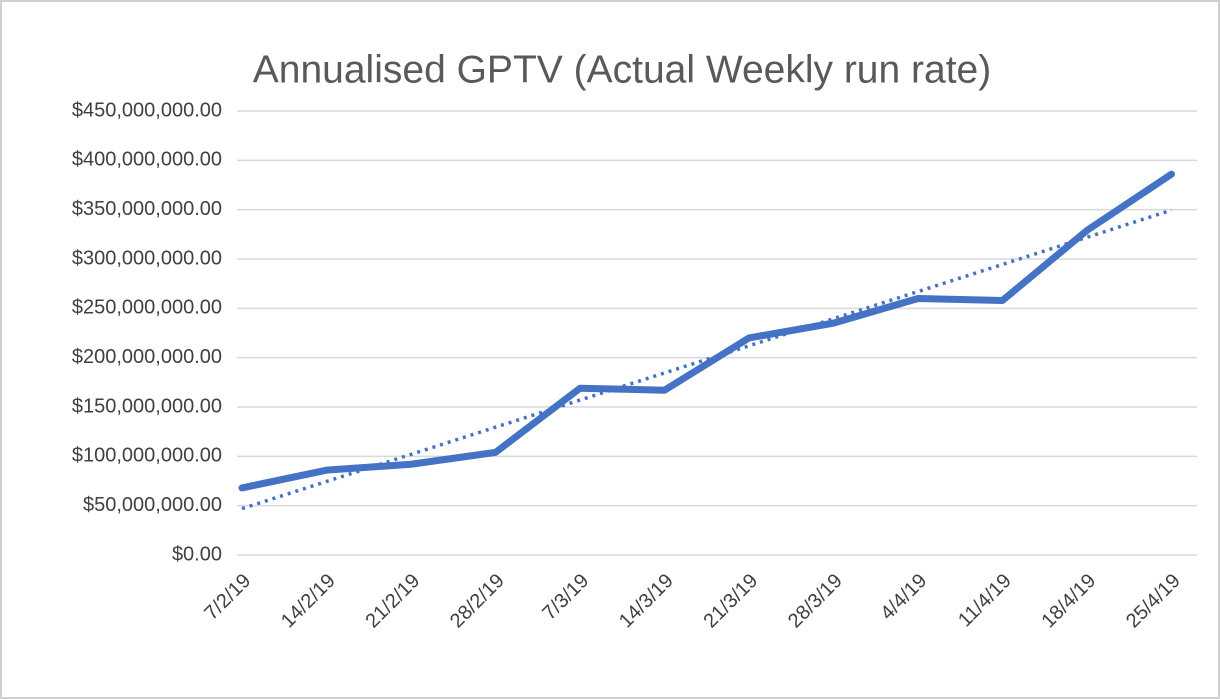 Image resolution: width=1220 pixels, height=699 pixels. I want to click on y-tick-label: $200,000,000.00, so click(147, 357).